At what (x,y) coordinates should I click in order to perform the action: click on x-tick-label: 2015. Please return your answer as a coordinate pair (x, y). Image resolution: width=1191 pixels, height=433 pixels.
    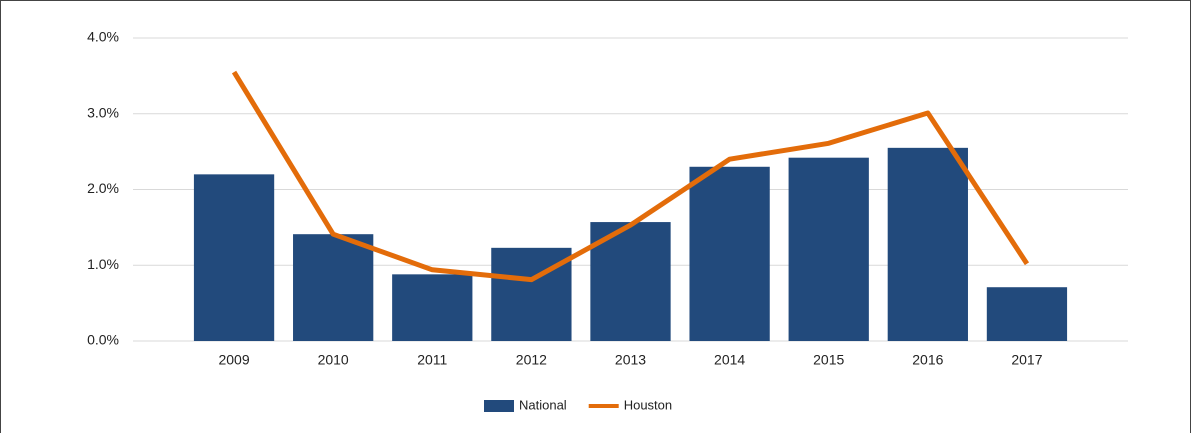
    Looking at the image, I should click on (828, 360).